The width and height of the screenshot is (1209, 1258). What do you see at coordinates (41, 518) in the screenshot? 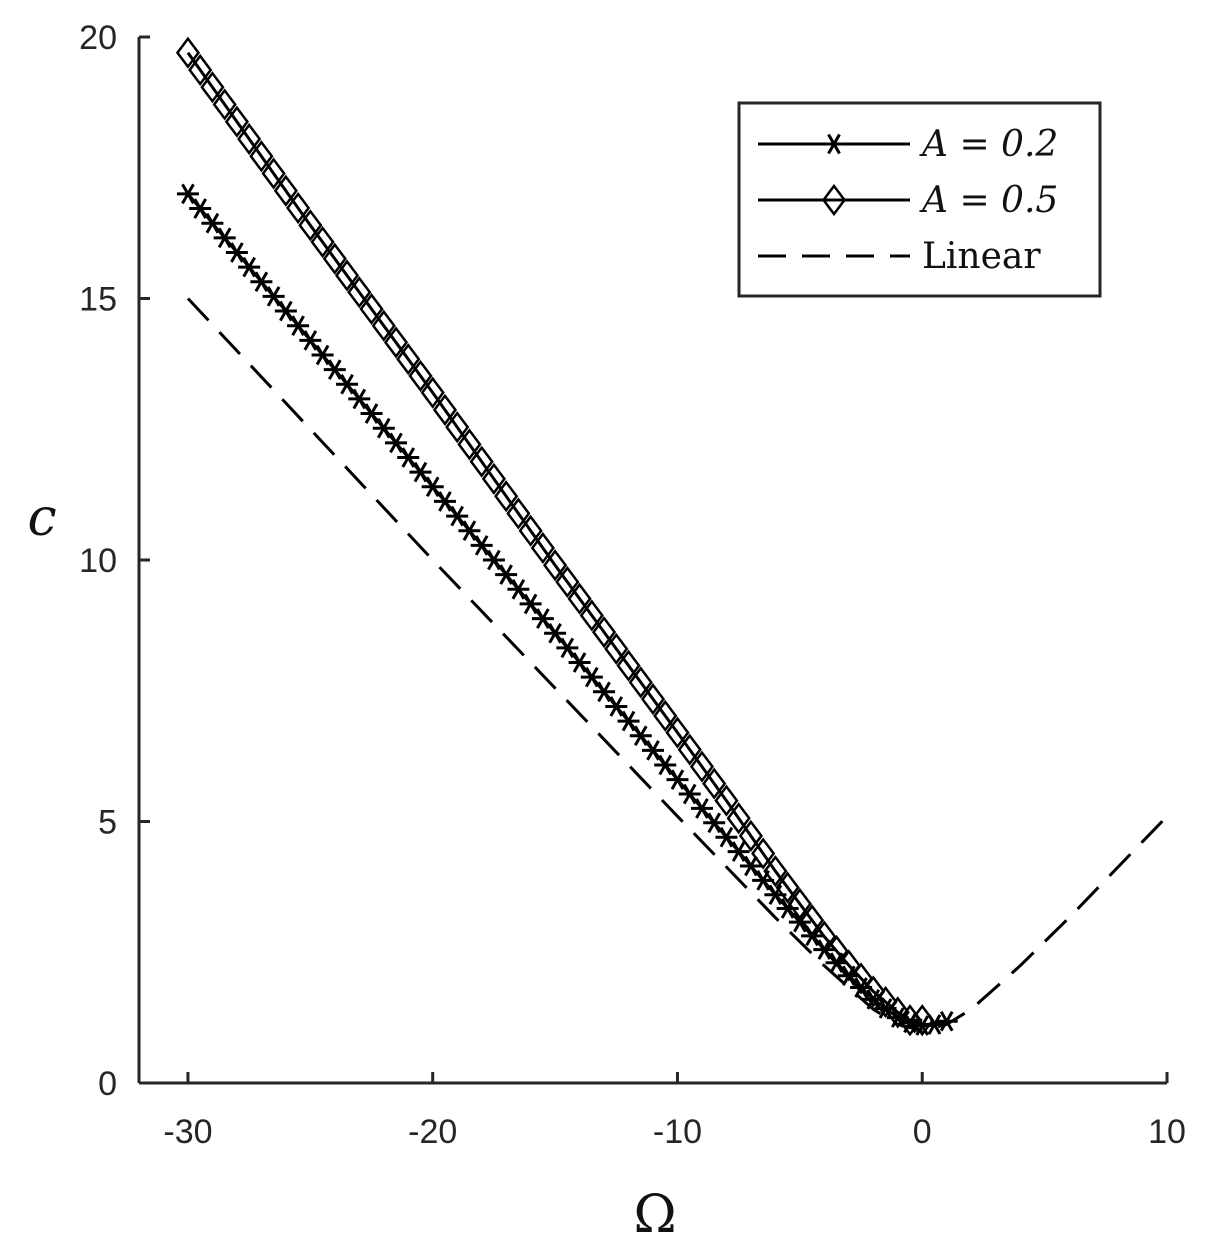
I see `y-axis-label: c` at bounding box center [41, 518].